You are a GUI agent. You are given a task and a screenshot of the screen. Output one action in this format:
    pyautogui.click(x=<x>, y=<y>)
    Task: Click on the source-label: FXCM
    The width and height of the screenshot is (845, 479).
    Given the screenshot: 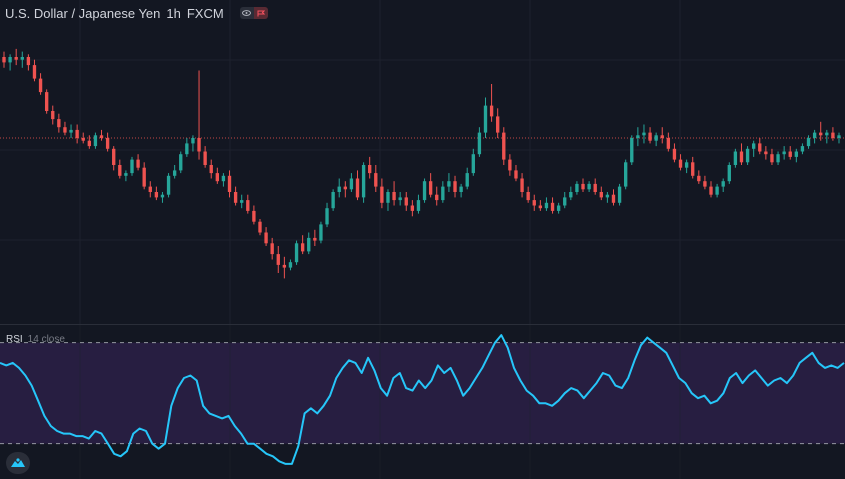 What is the action you would take?
    pyautogui.click(x=205, y=13)
    